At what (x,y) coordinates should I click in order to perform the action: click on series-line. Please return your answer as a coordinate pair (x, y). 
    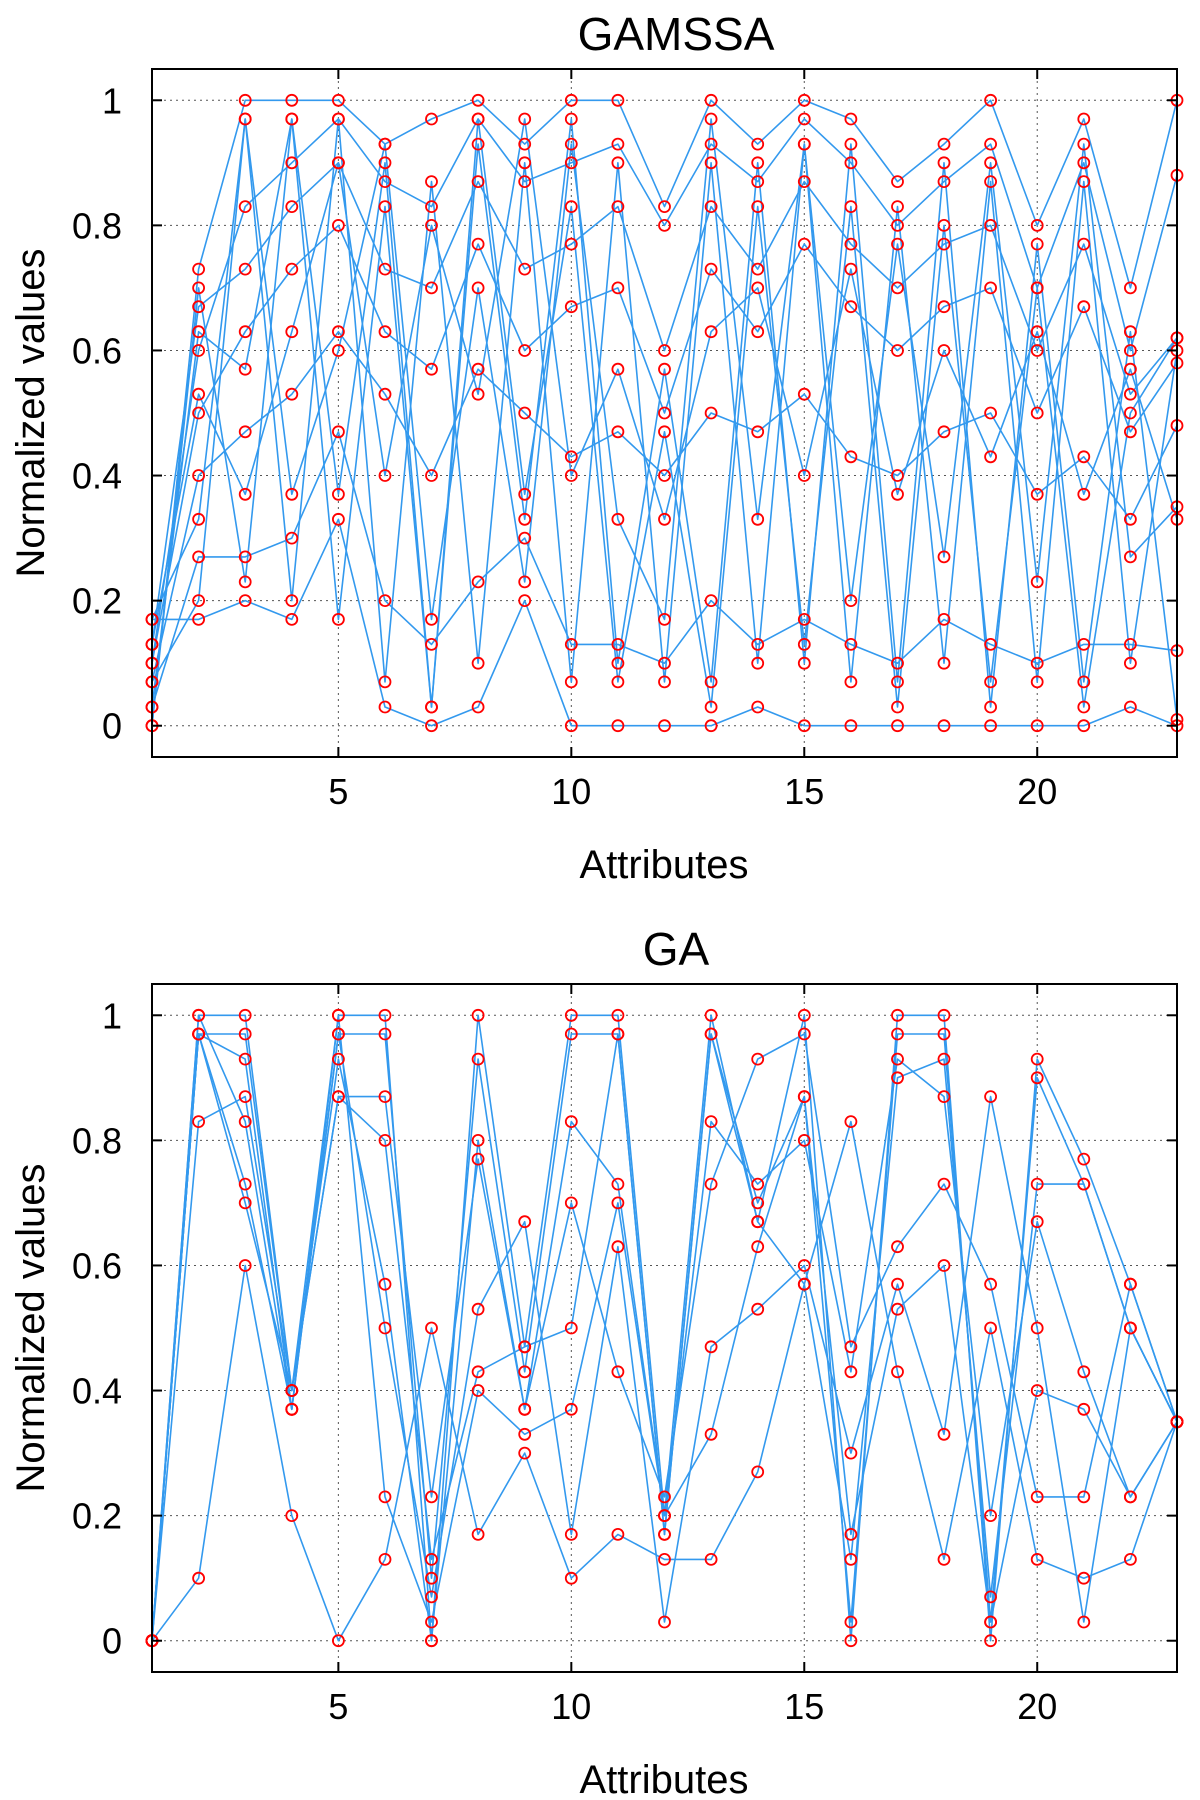
    Looking at the image, I should click on (665, 622).